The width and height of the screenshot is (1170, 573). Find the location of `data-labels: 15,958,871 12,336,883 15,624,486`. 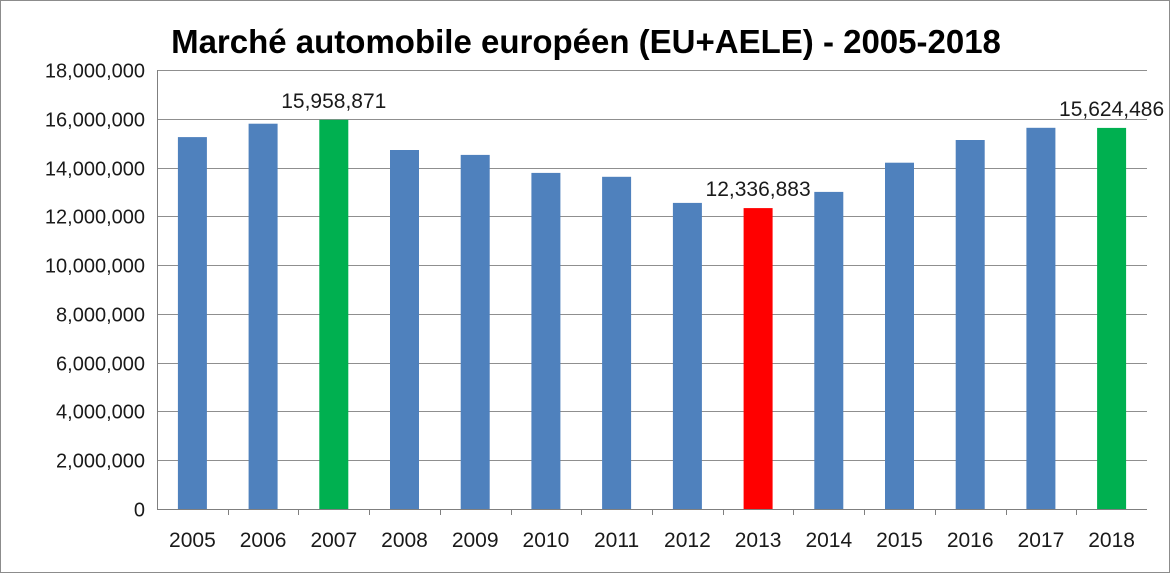

data-labels: 15,958,871 12,336,883 15,624,486 is located at coordinates (722, 145).